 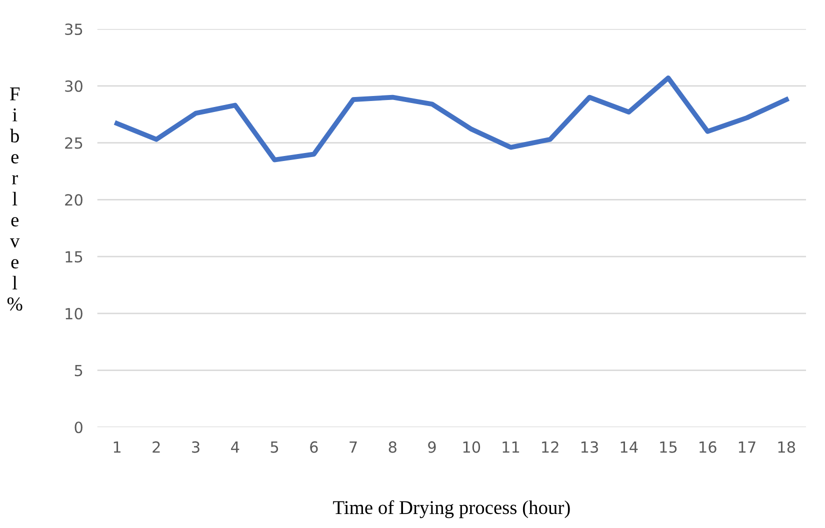 I want to click on x-tick-label: 17, so click(x=747, y=447).